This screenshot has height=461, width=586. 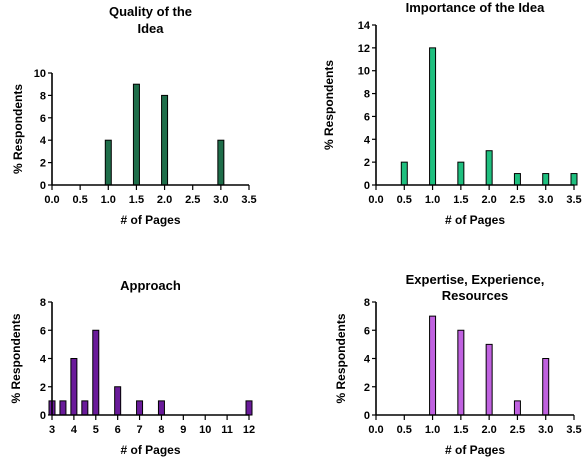 I want to click on x-tick-label: 3, so click(x=52, y=430).